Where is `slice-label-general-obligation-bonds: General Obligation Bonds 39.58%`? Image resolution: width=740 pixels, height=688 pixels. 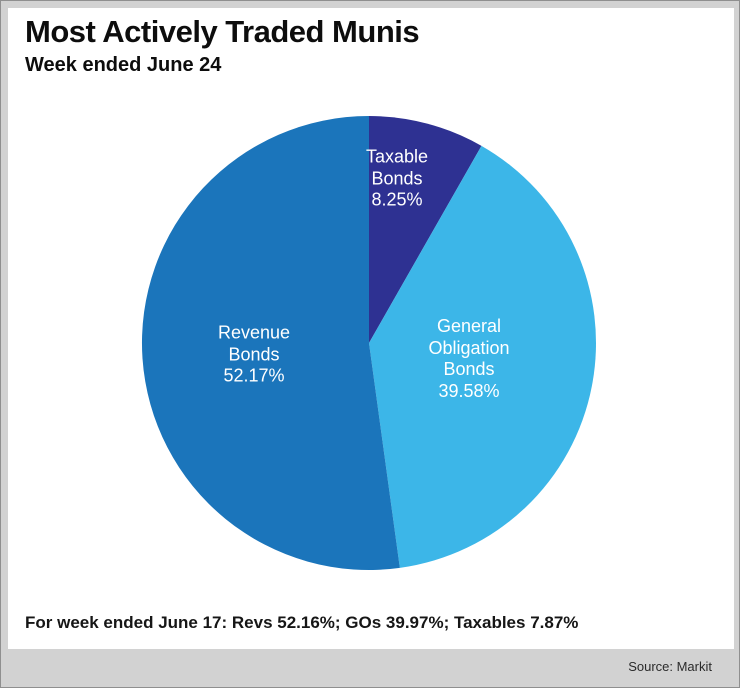
slice-label-general-obligation-bonds: General Obligation Bonds 39.58% is located at coordinates (469, 358).